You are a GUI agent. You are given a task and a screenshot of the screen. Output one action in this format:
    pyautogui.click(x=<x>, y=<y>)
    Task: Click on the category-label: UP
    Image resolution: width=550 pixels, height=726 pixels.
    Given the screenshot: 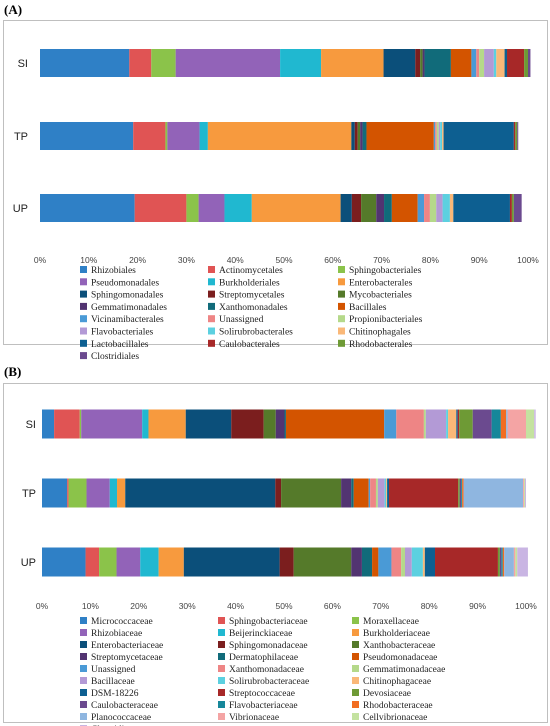 What is the action you would take?
    pyautogui.click(x=28, y=563)
    